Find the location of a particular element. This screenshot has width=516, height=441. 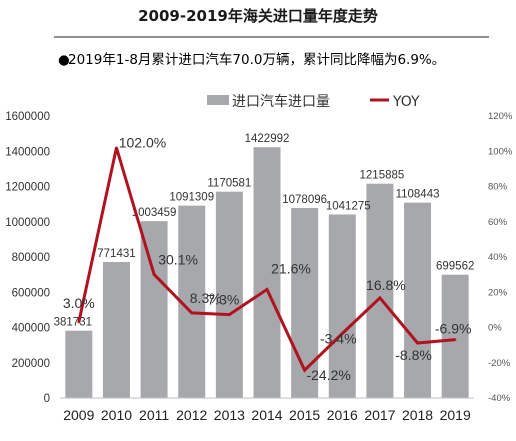

yoy-value-label: -6.9% is located at coordinates (453, 329).